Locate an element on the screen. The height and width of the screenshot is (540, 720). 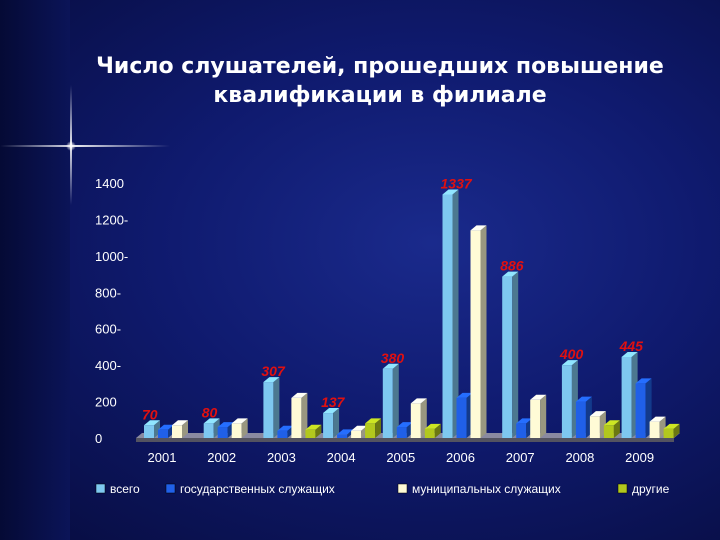
bar-side-total-2004 is located at coordinates (336, 423).